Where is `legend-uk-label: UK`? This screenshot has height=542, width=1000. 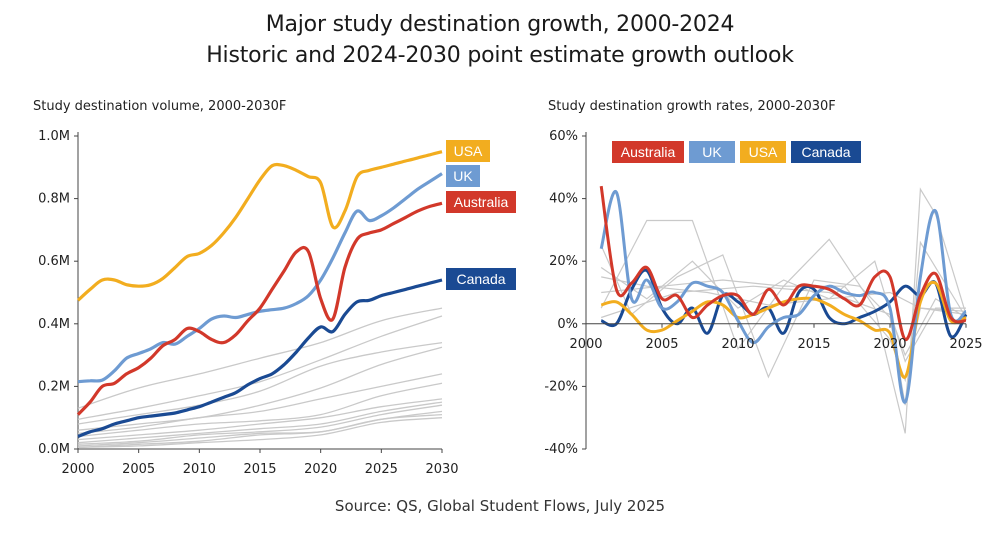
legend-uk-label: UK is located at coordinates (712, 152).